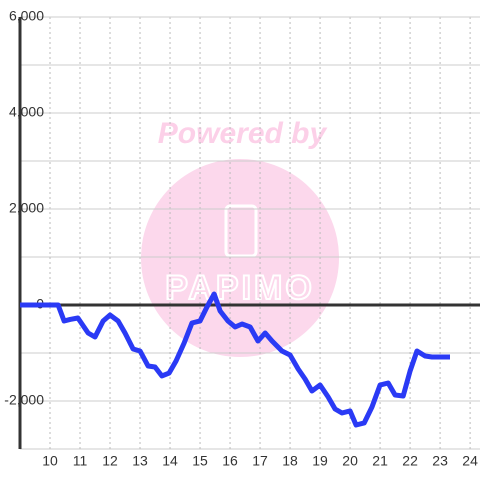 This screenshot has height=480, width=480. Describe the element at coordinates (410, 461) in the screenshot. I see `x-tick-label: 22` at that location.